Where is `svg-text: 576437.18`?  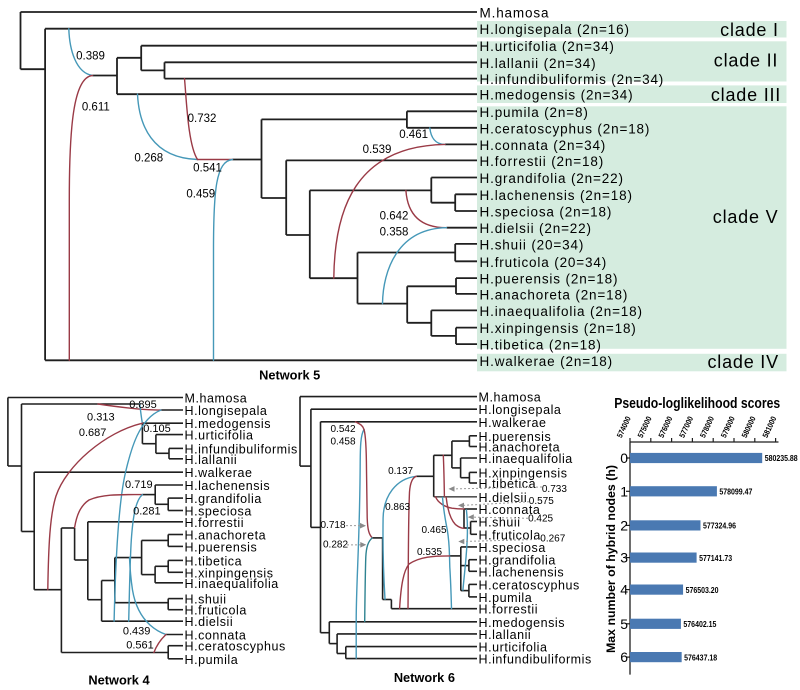
svg-text: 576437.18 is located at coordinates (700, 657).